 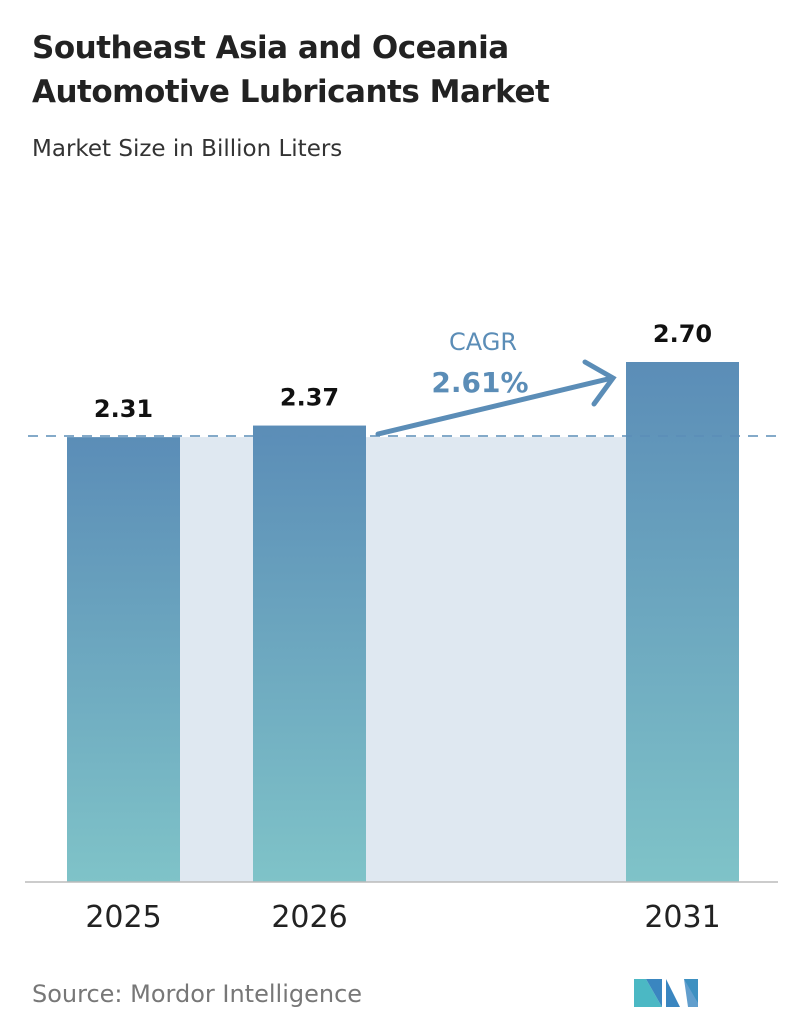 I want to click on source-text: Source: Mordor Intelligence, so click(x=197, y=994).